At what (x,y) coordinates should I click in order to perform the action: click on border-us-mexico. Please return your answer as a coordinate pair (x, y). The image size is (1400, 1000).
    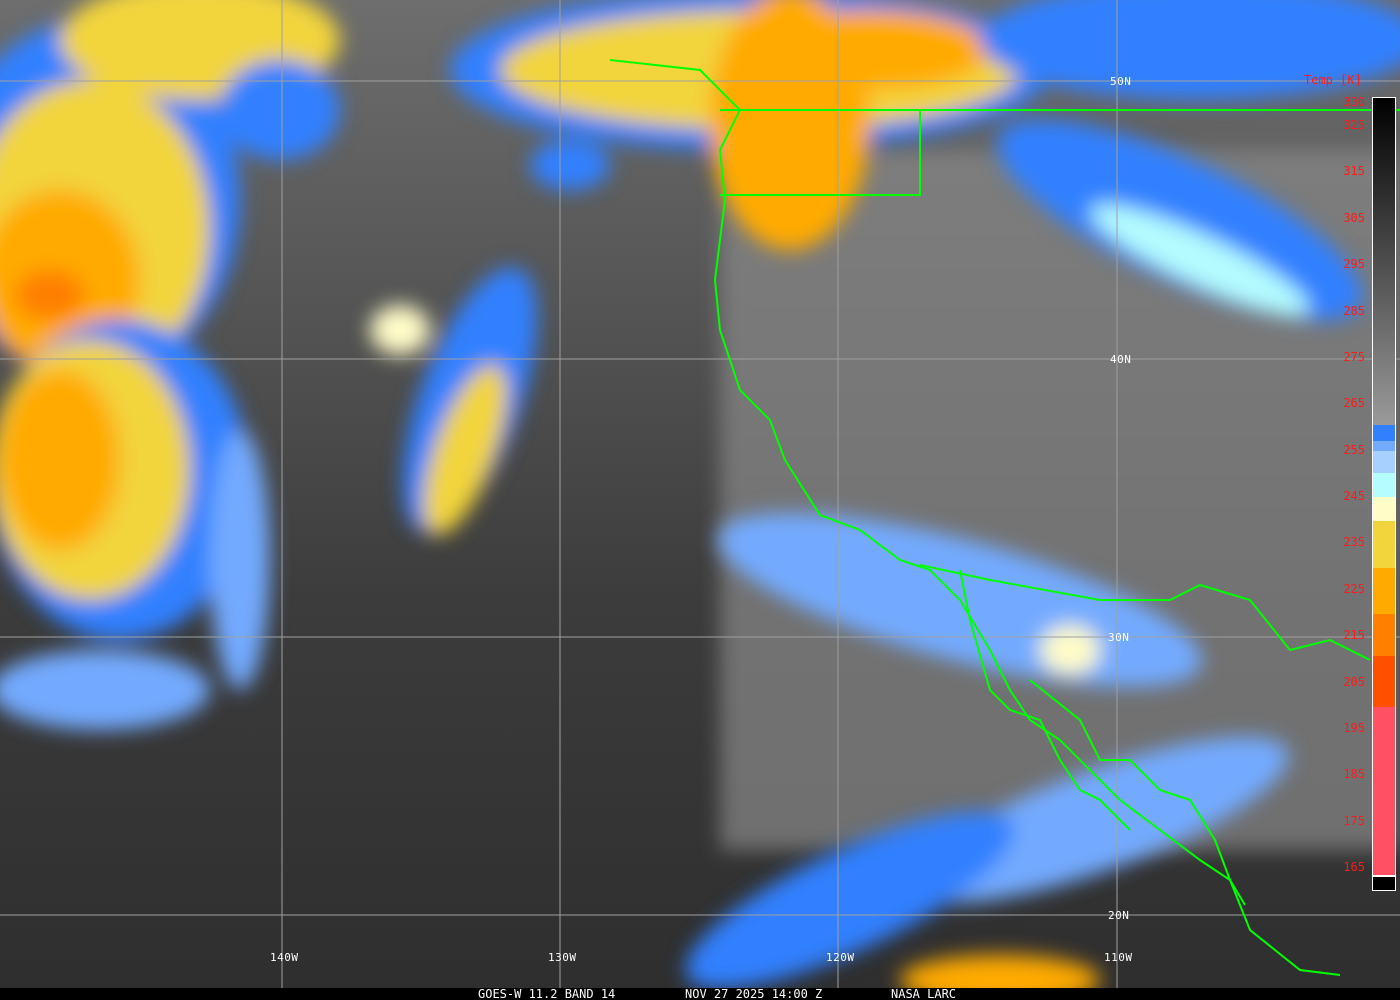
    Looking at the image, I should click on (1145, 612).